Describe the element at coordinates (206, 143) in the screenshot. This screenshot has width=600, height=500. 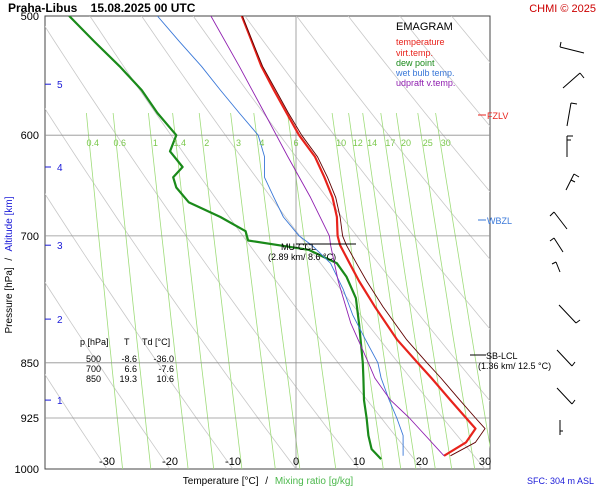
I see `mixing-ratio-label: 2` at that location.